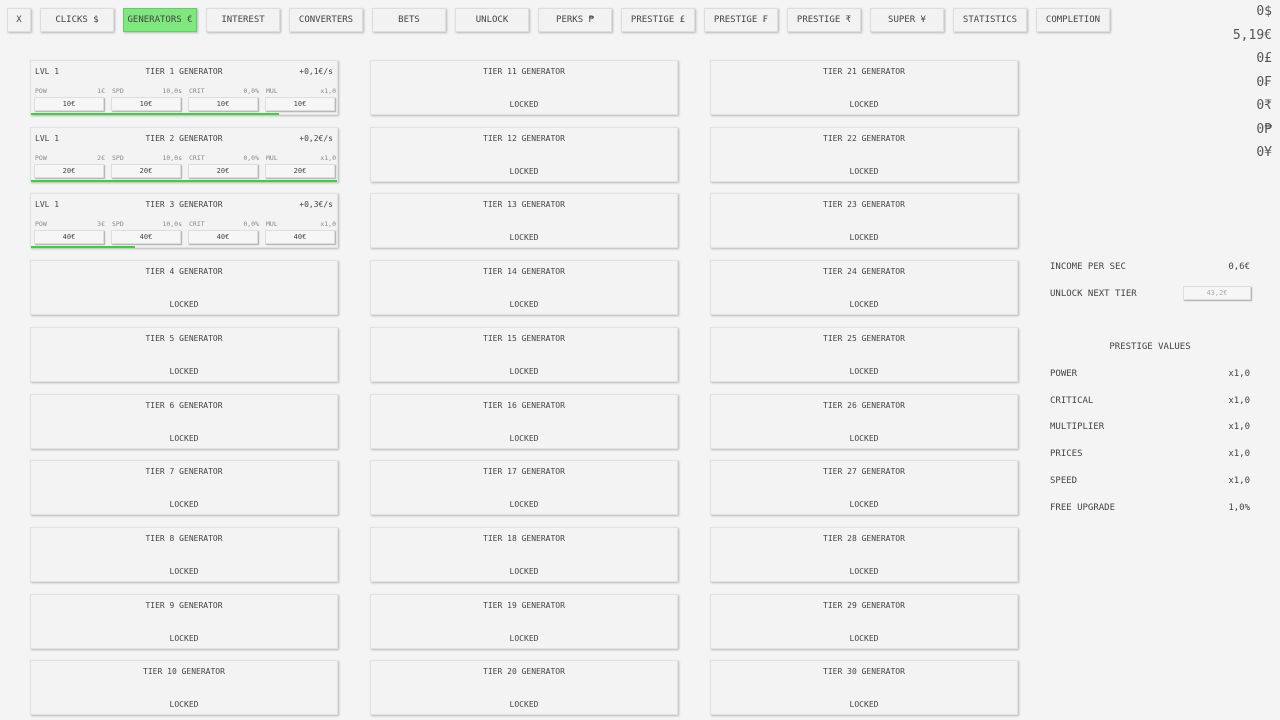  Describe the element at coordinates (184, 672) in the screenshot. I see `generator-title: TIER 10 GENERATOR` at that location.